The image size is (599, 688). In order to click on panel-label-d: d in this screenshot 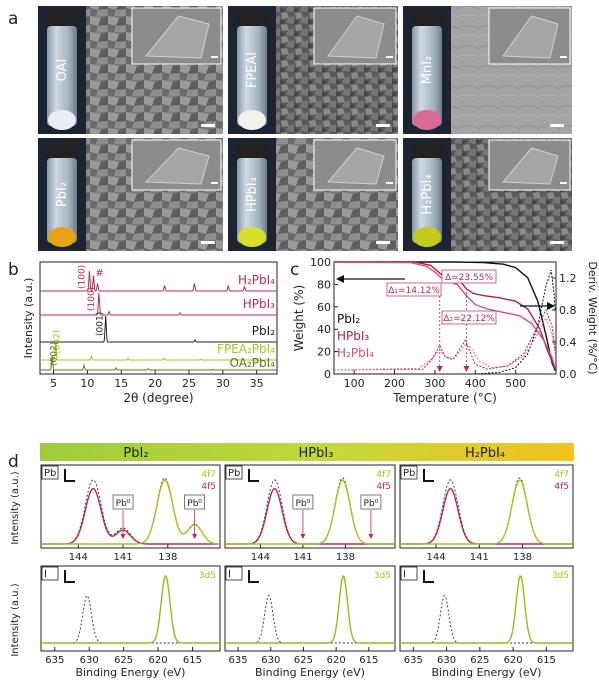, I will do `click(13, 462)`.